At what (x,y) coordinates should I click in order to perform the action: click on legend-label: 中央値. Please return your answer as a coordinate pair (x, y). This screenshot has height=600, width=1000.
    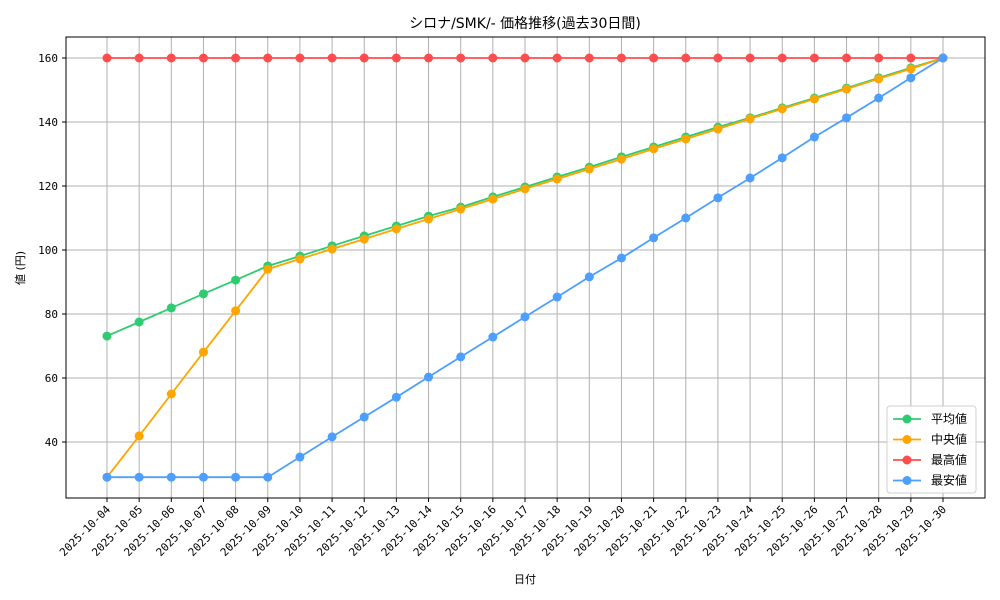
    Looking at the image, I should click on (949, 439).